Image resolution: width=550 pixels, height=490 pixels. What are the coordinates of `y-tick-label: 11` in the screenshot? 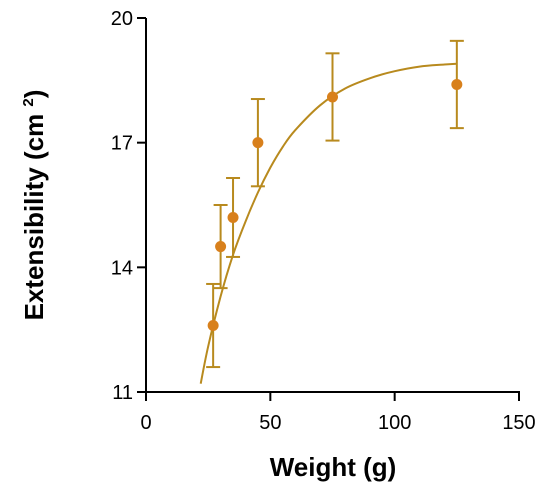 It's located at (122, 393).